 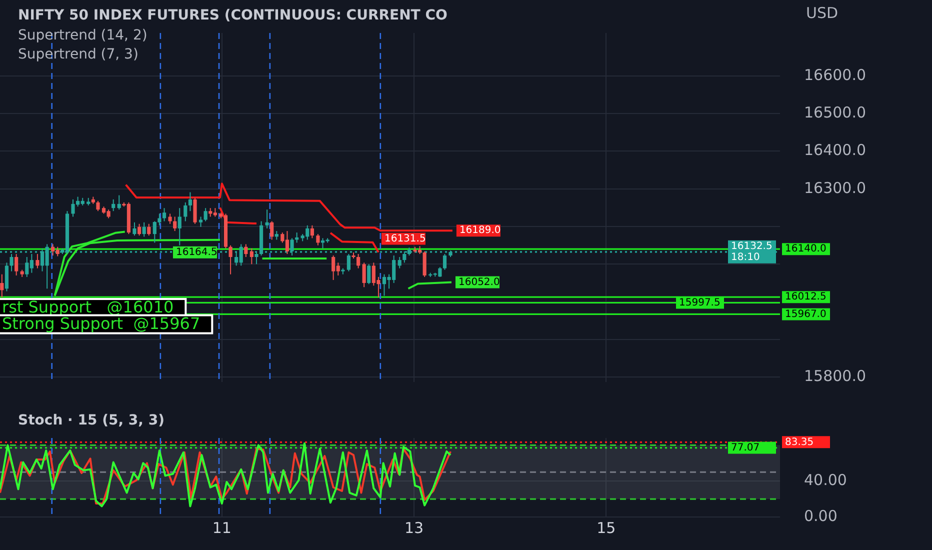 I want to click on y-tick-label: 16400.0, so click(x=835, y=150).